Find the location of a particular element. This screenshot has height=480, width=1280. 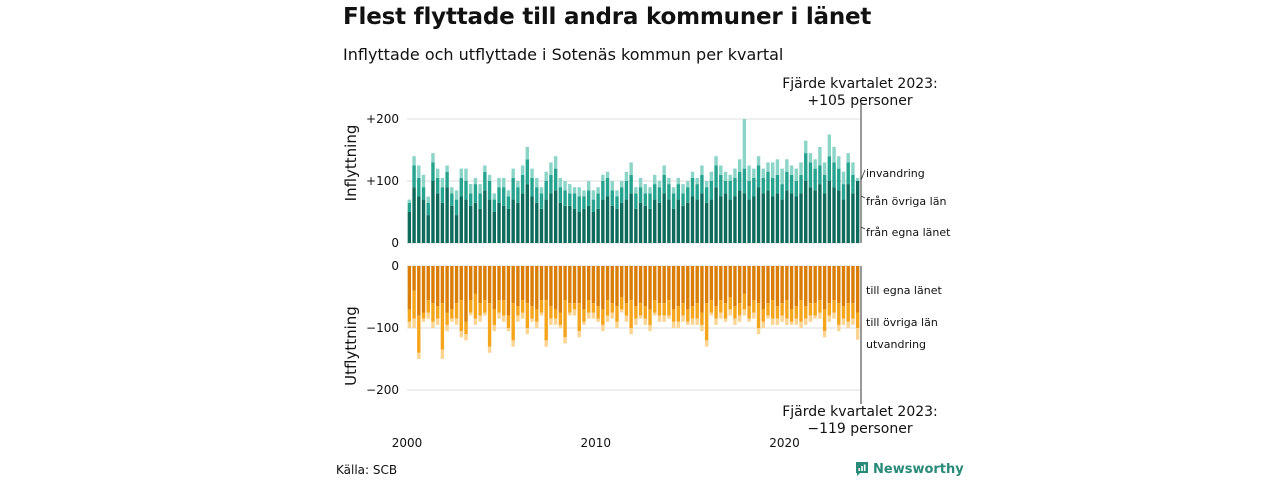

annotation-bottom-line1: Fjärde kvartalet 2023: is located at coordinates (860, 412).